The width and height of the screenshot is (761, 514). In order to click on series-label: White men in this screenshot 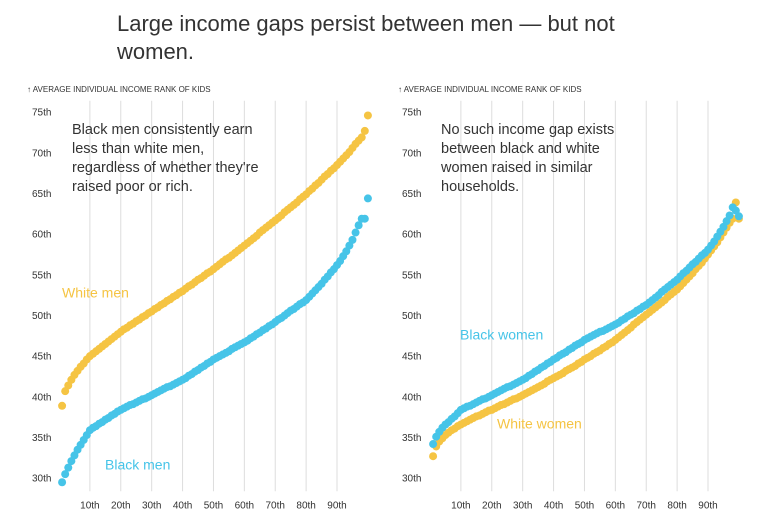, I will do `click(95, 293)`.